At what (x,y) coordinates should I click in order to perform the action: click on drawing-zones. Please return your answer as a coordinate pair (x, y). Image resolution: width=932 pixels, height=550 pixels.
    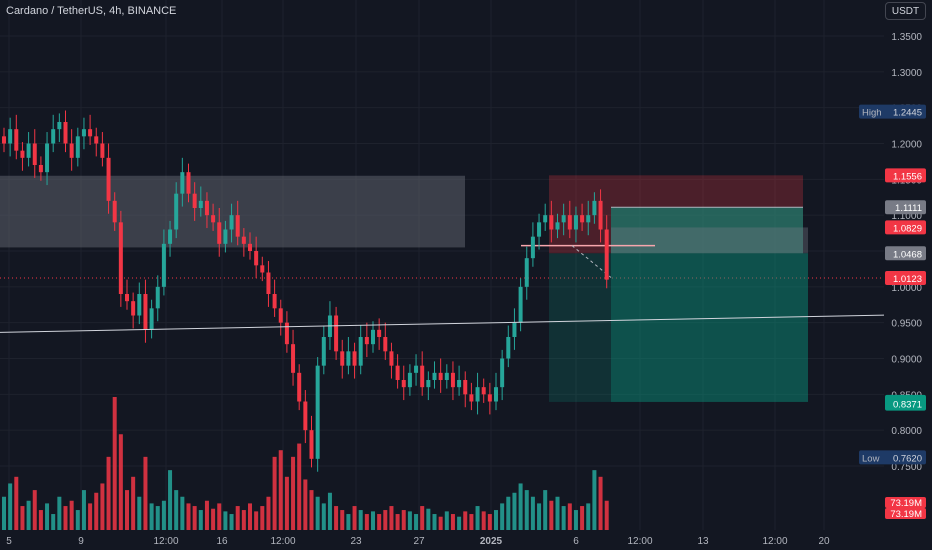
    Looking at the image, I should click on (232, 211).